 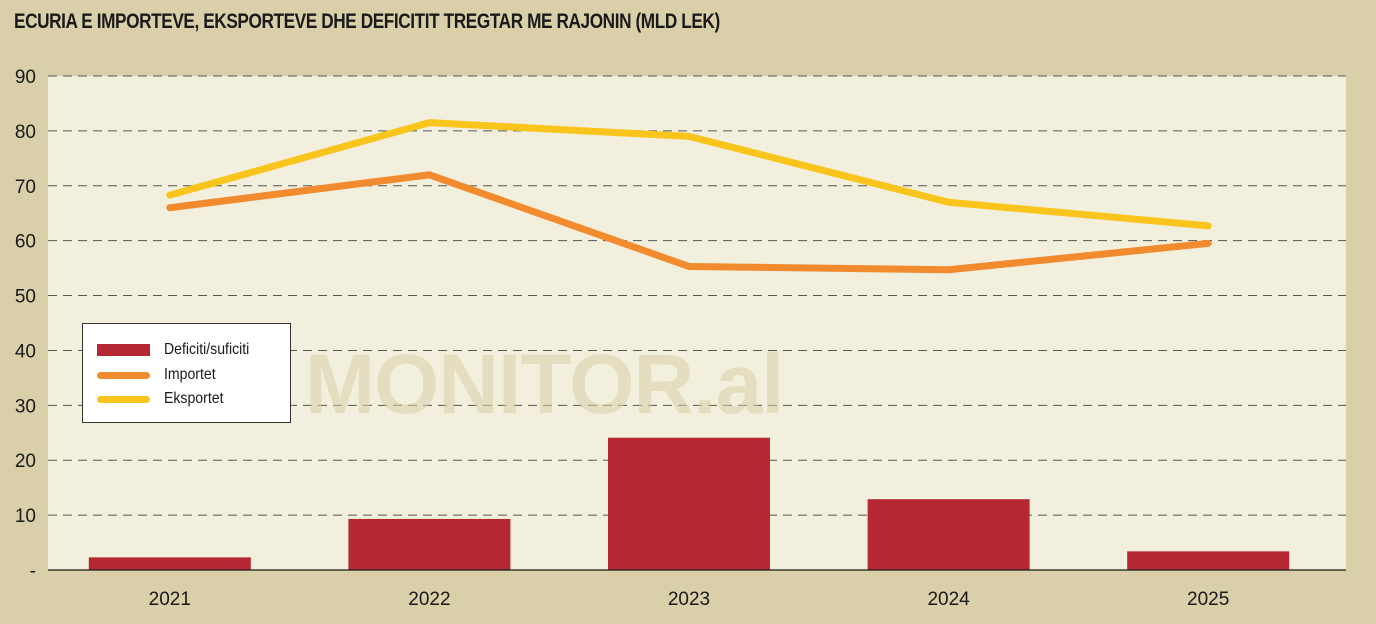 I want to click on bar-deficit-2023, so click(x=689, y=503).